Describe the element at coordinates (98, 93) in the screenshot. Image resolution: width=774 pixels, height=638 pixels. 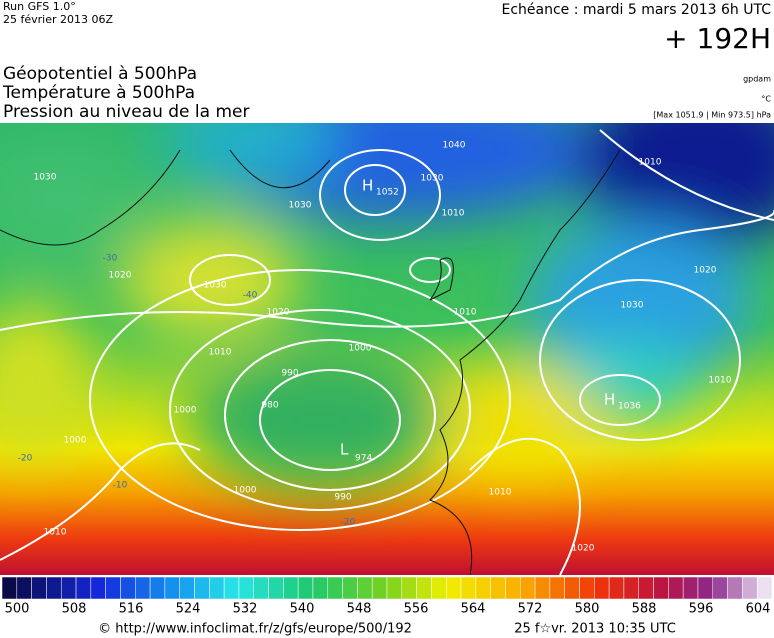
I see `field-label: Température à 500hPa` at that location.